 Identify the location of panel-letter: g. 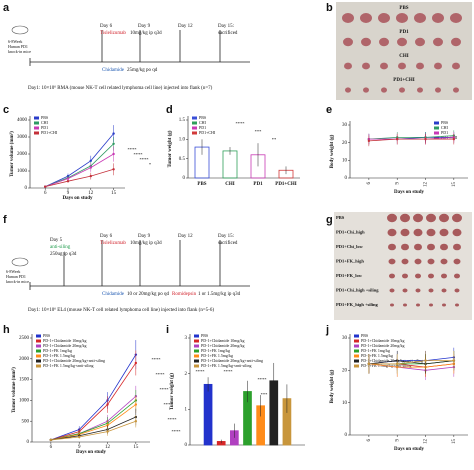
(329, 220).